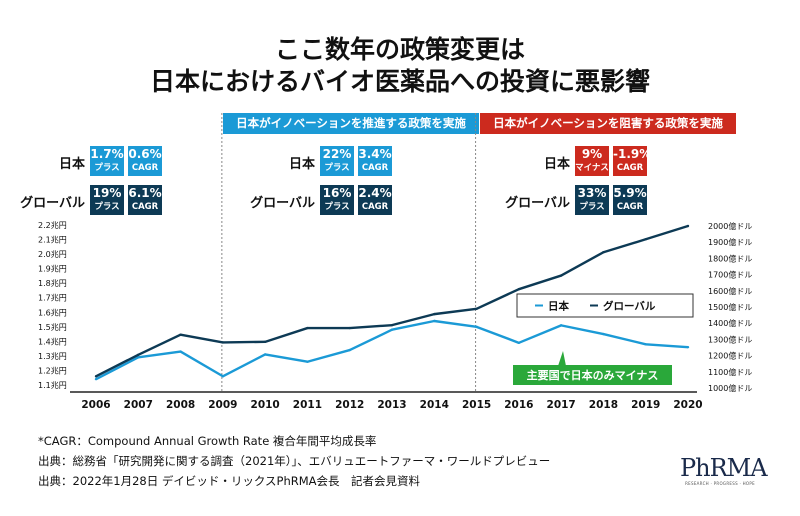 The height and width of the screenshot is (516, 800). I want to click on stat-value: 0.6%, so click(145, 154).